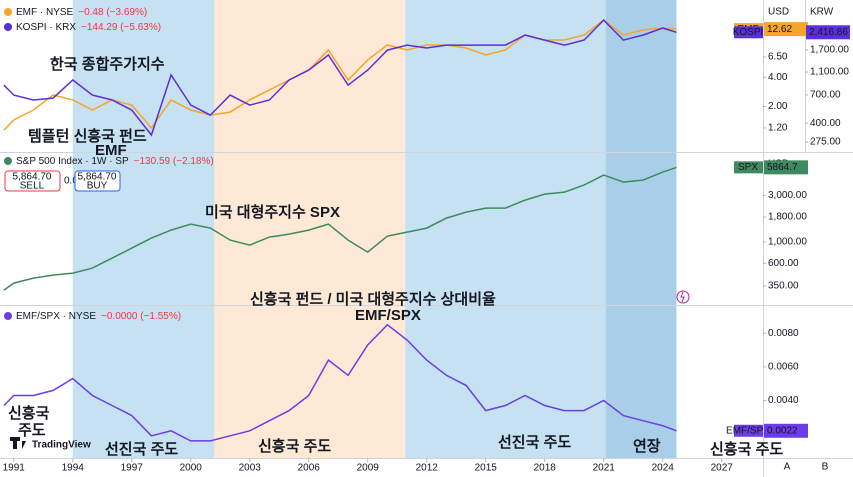 The image size is (853, 477). Describe the element at coordinates (647, 446) in the screenshot. I see `annotation: 연장` at that location.